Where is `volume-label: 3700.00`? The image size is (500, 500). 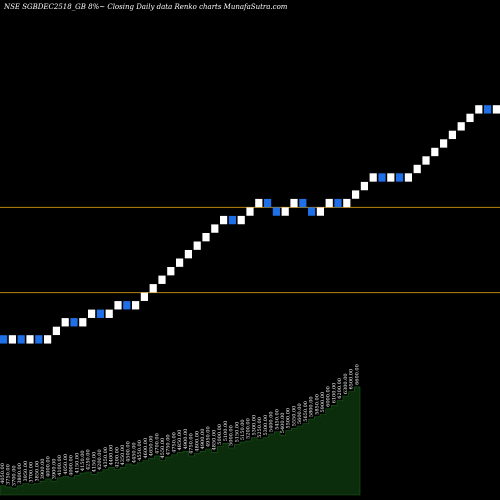 volume-label: 3700.00 is located at coordinates (14, 475).